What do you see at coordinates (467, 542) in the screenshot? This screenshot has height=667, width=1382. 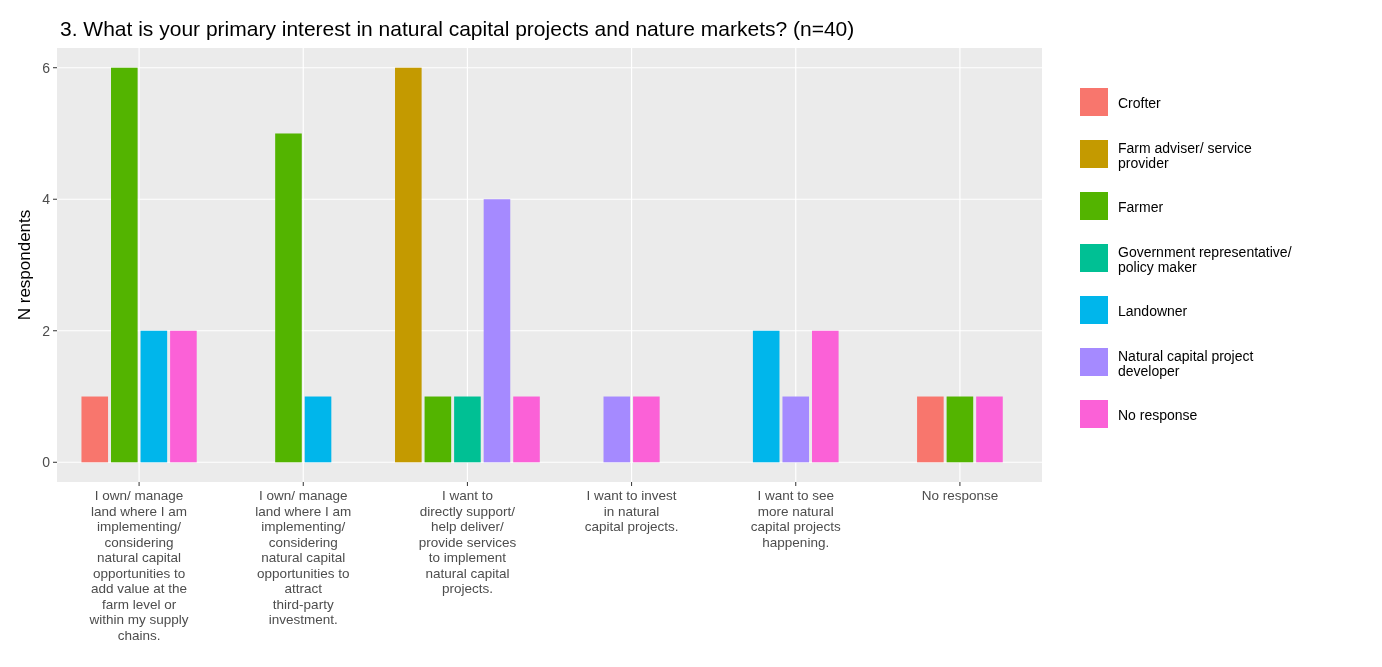 I see `x-tick-label: I want to directly support/ help deliver/ provide services to implement natural capital projects.` at bounding box center [467, 542].